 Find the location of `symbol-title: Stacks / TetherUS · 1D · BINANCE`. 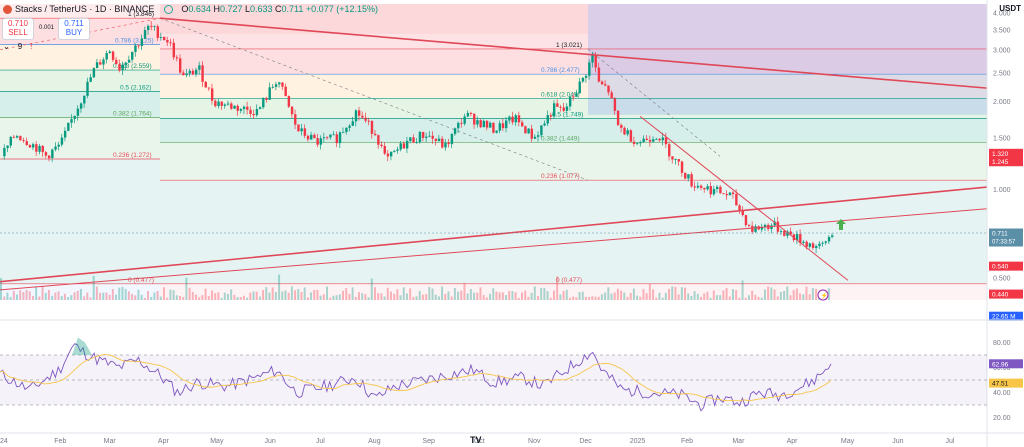

symbol-title: Stacks / TetherUS · 1D · BINANCE is located at coordinates (85, 9).